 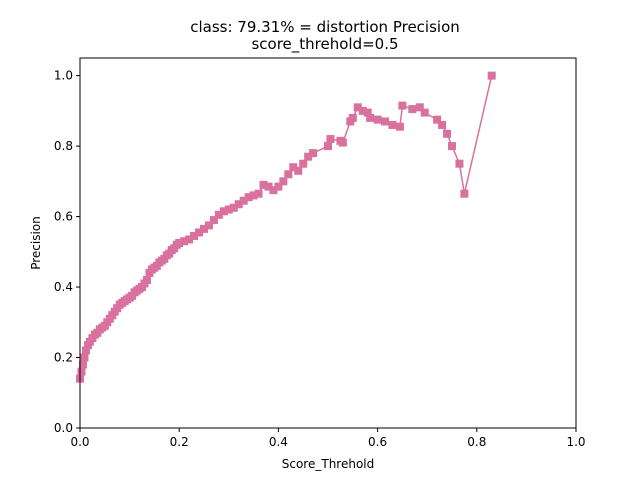 What do you see at coordinates (67, 252) in the screenshot?
I see `y-axis-ticks: 0.0 0.2 0.4 0.6 0.8 1.0` at bounding box center [67, 252].